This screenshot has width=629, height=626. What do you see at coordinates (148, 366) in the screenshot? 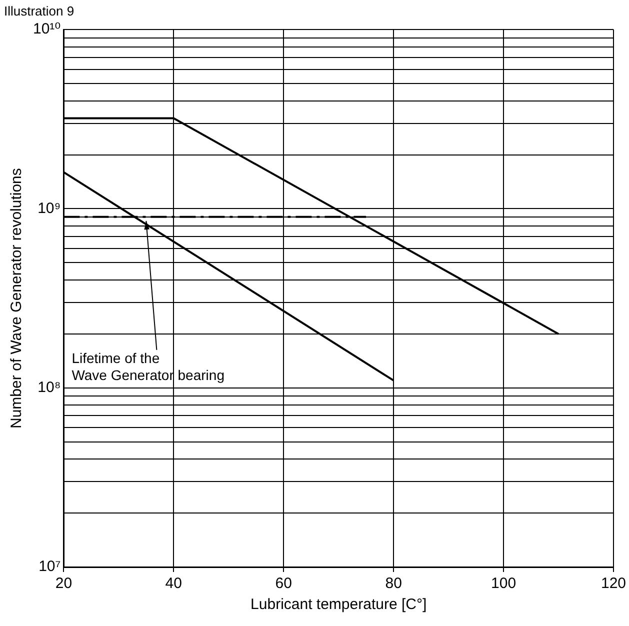
I see `annotation: Lifetime of the Wave Generator bearing` at bounding box center [148, 366].